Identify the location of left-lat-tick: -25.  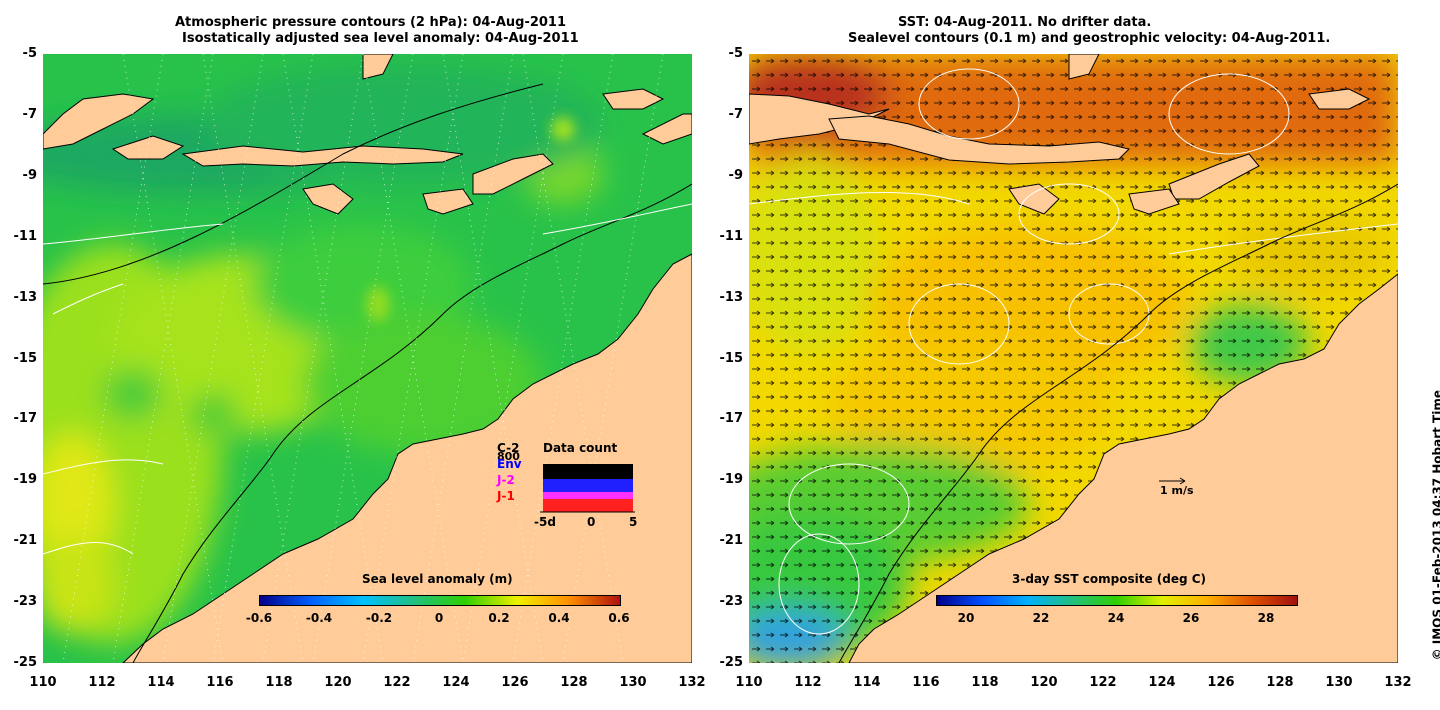
(25, 662).